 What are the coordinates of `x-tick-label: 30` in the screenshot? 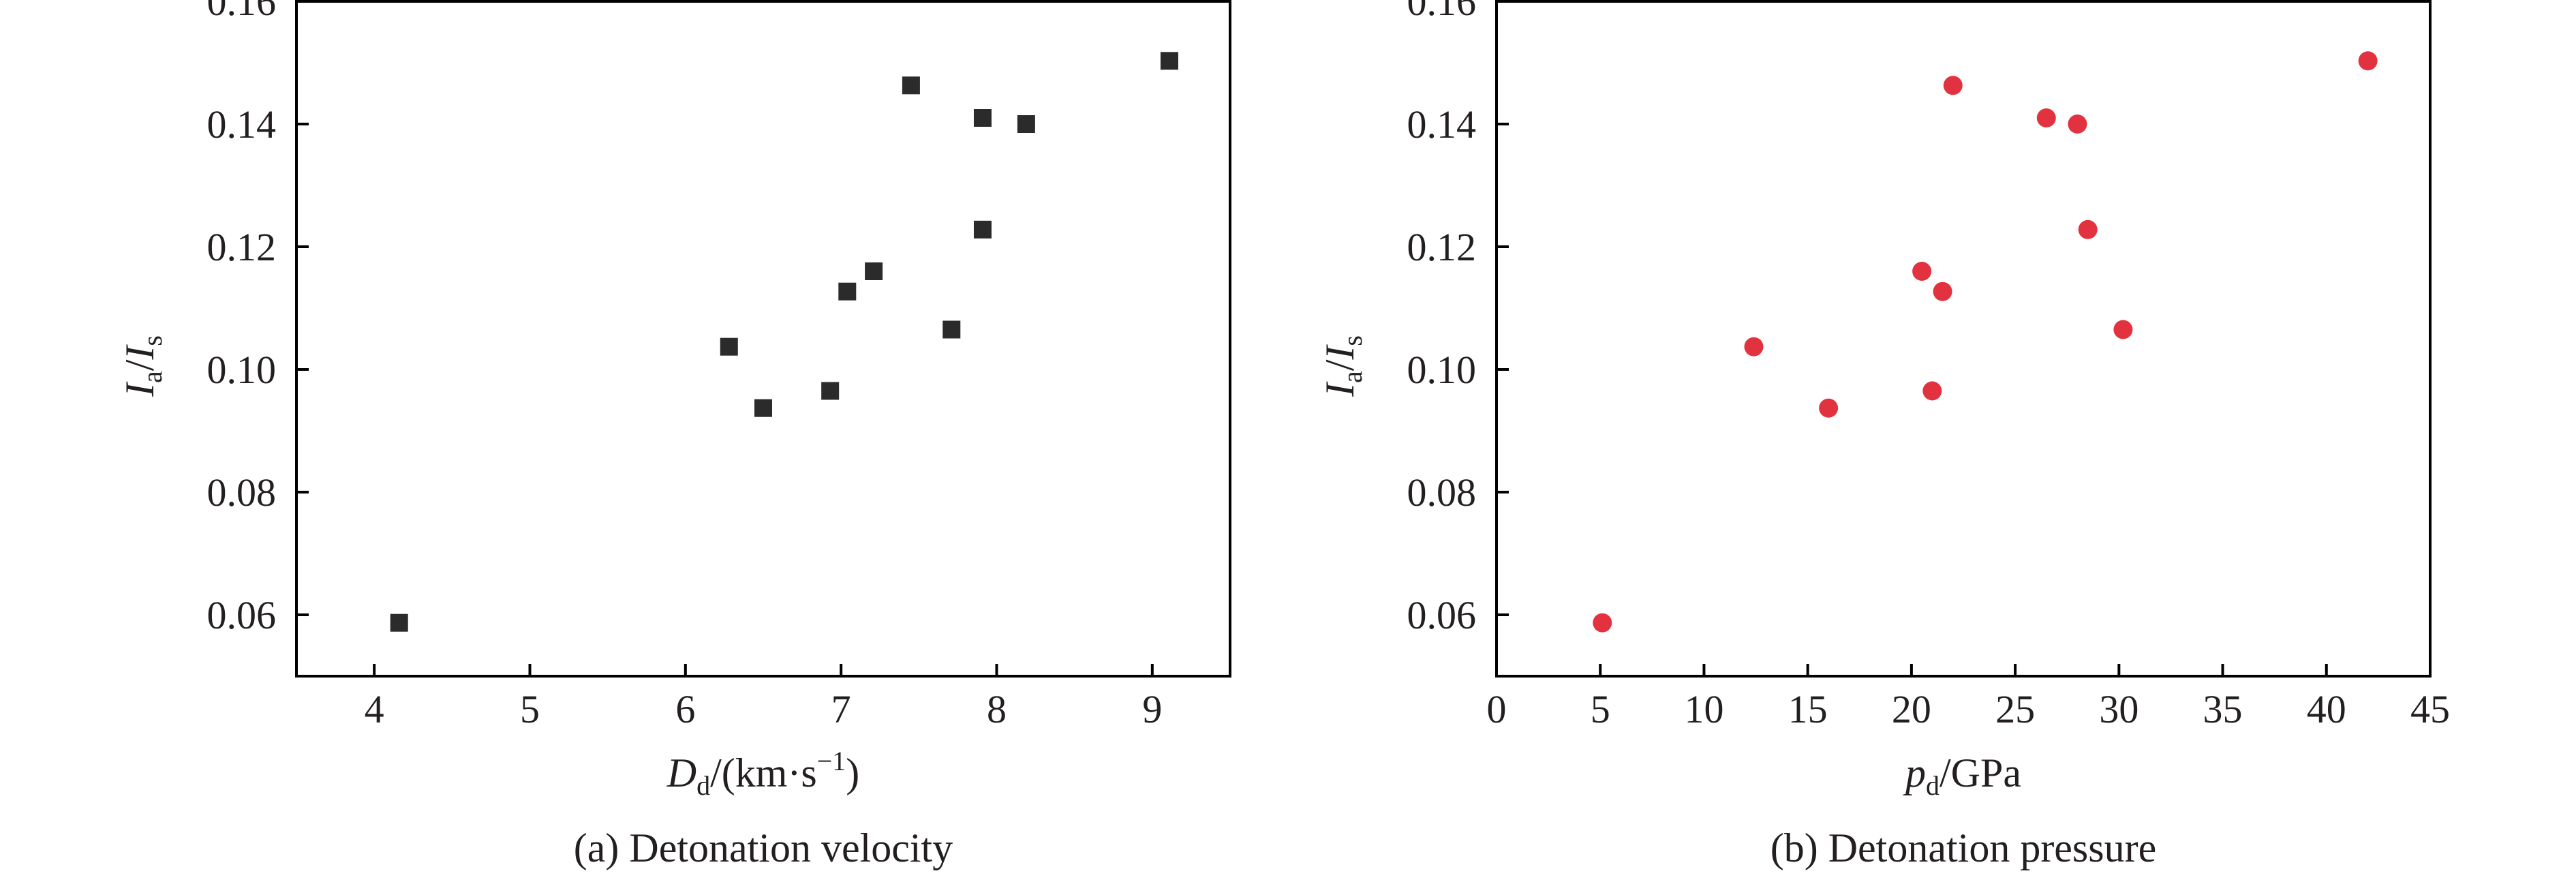 It's located at (2118, 709).